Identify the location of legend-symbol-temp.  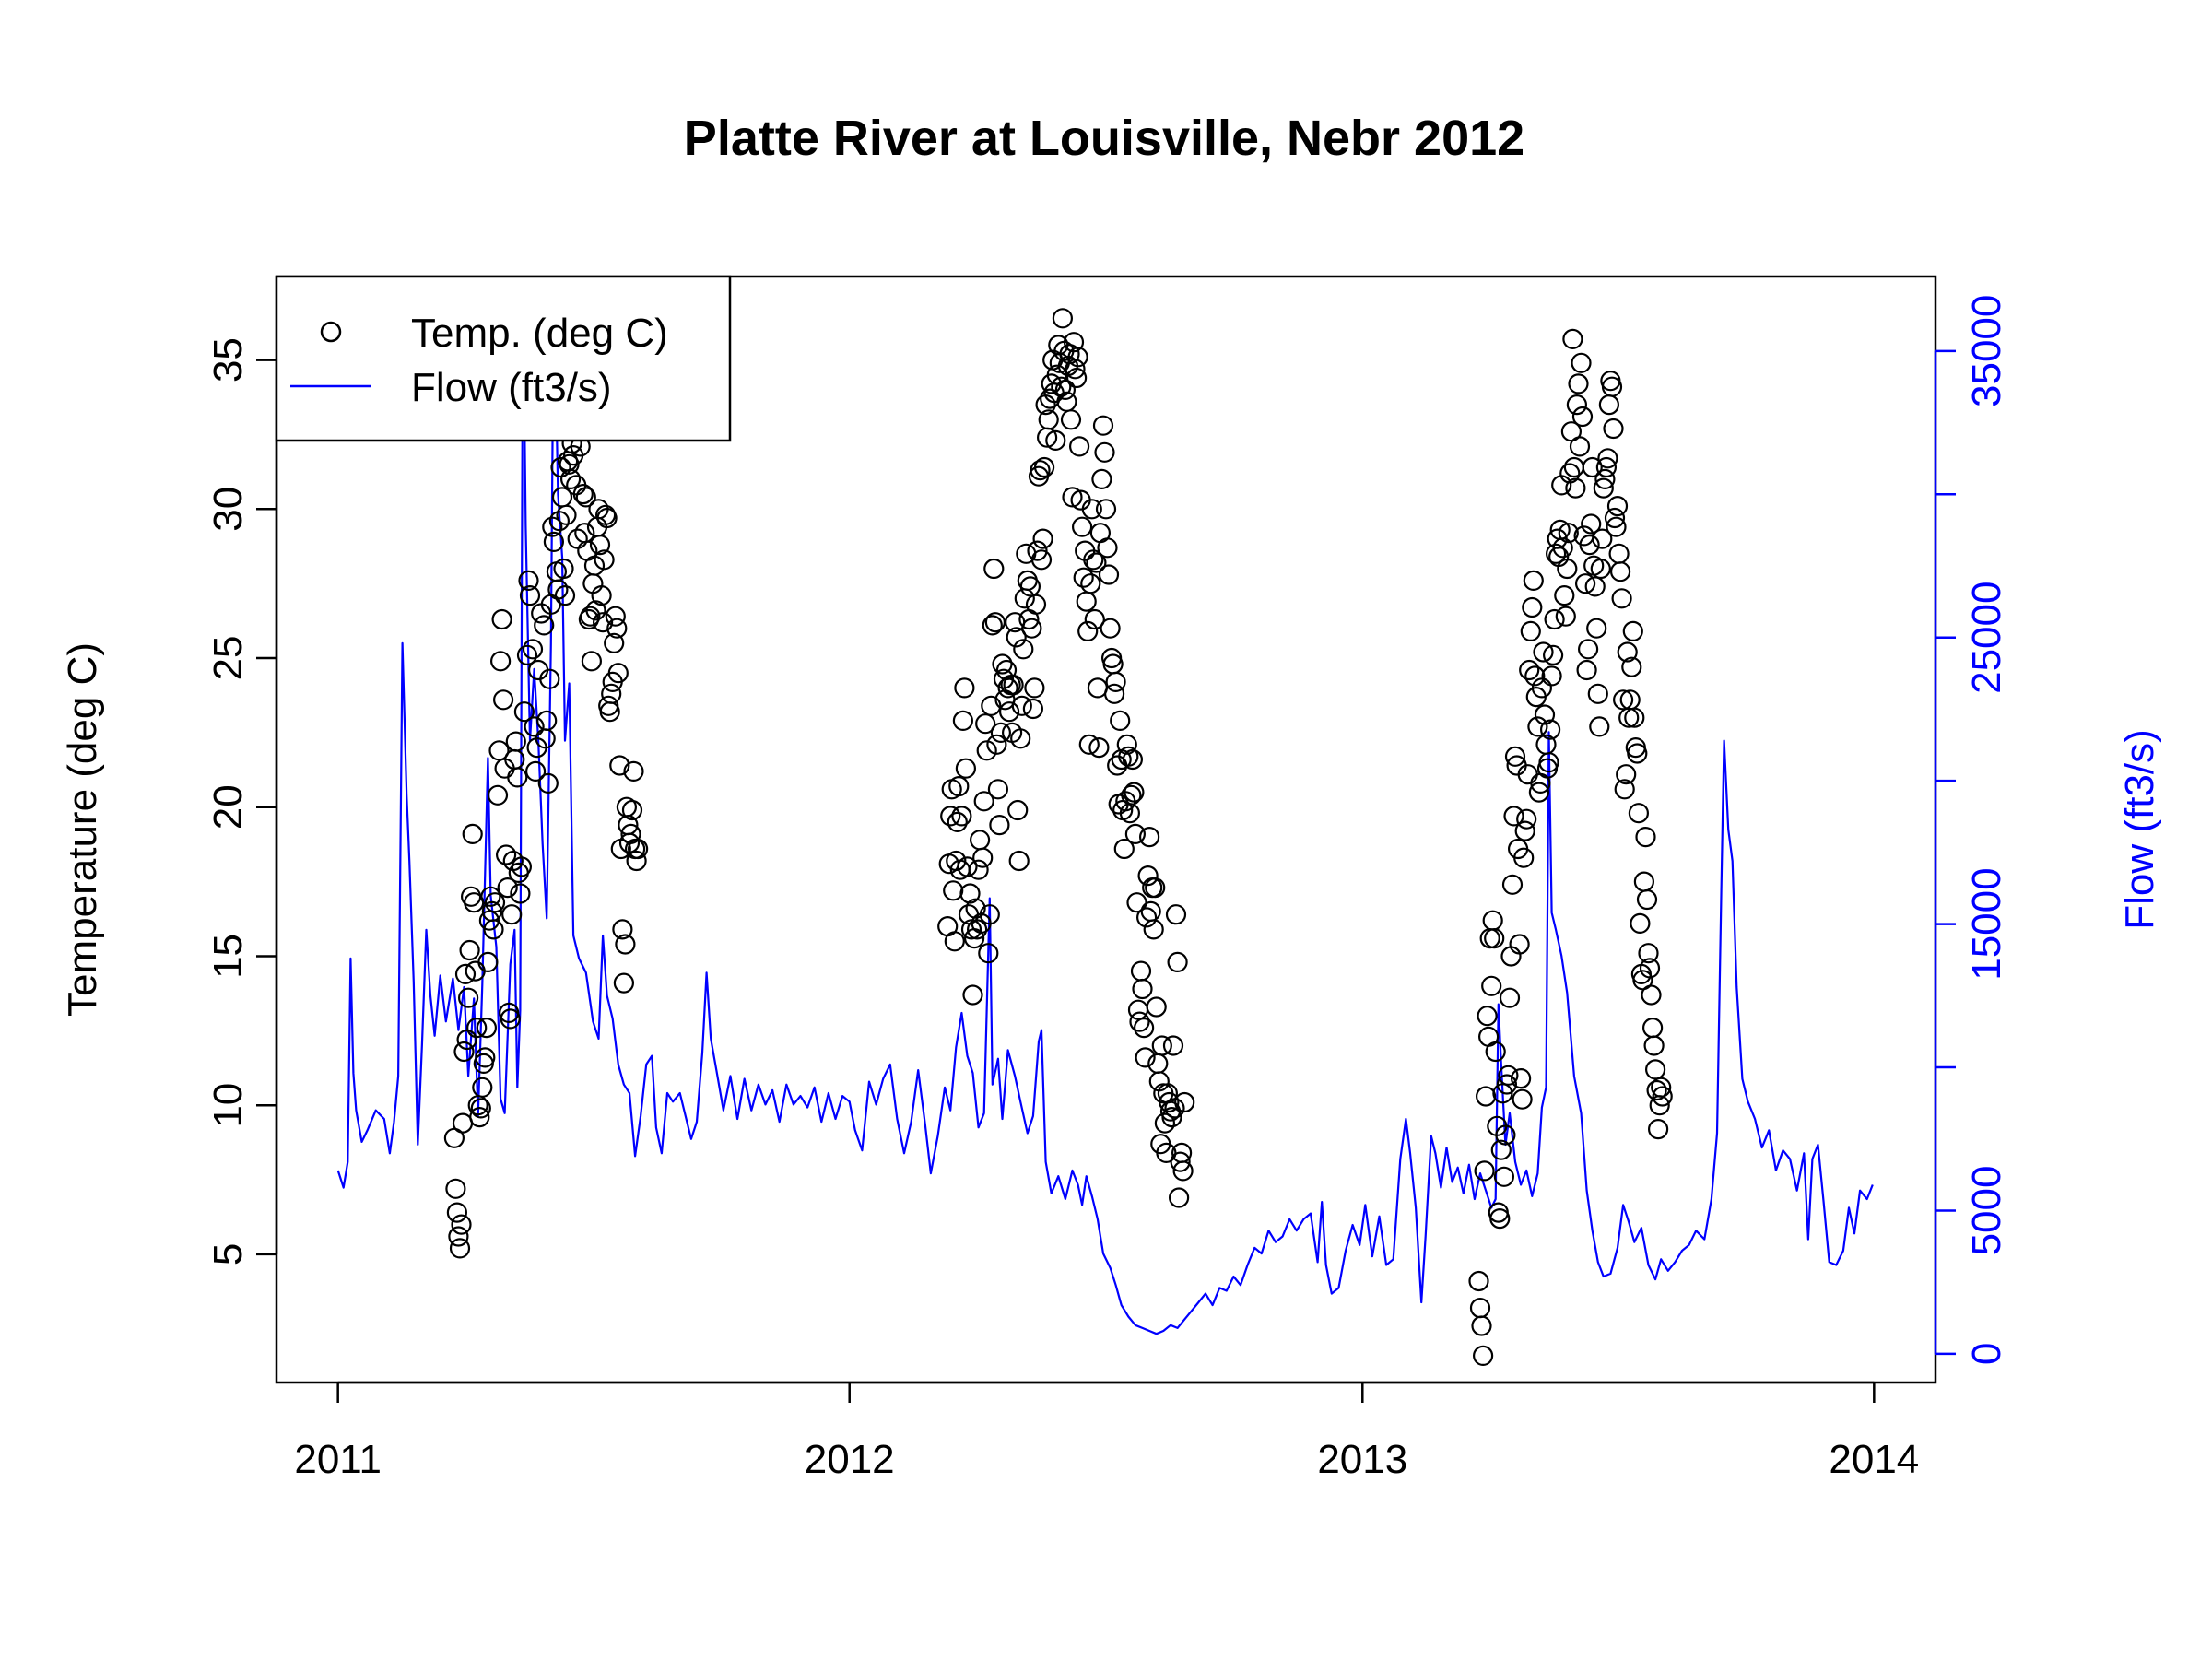
(331, 332).